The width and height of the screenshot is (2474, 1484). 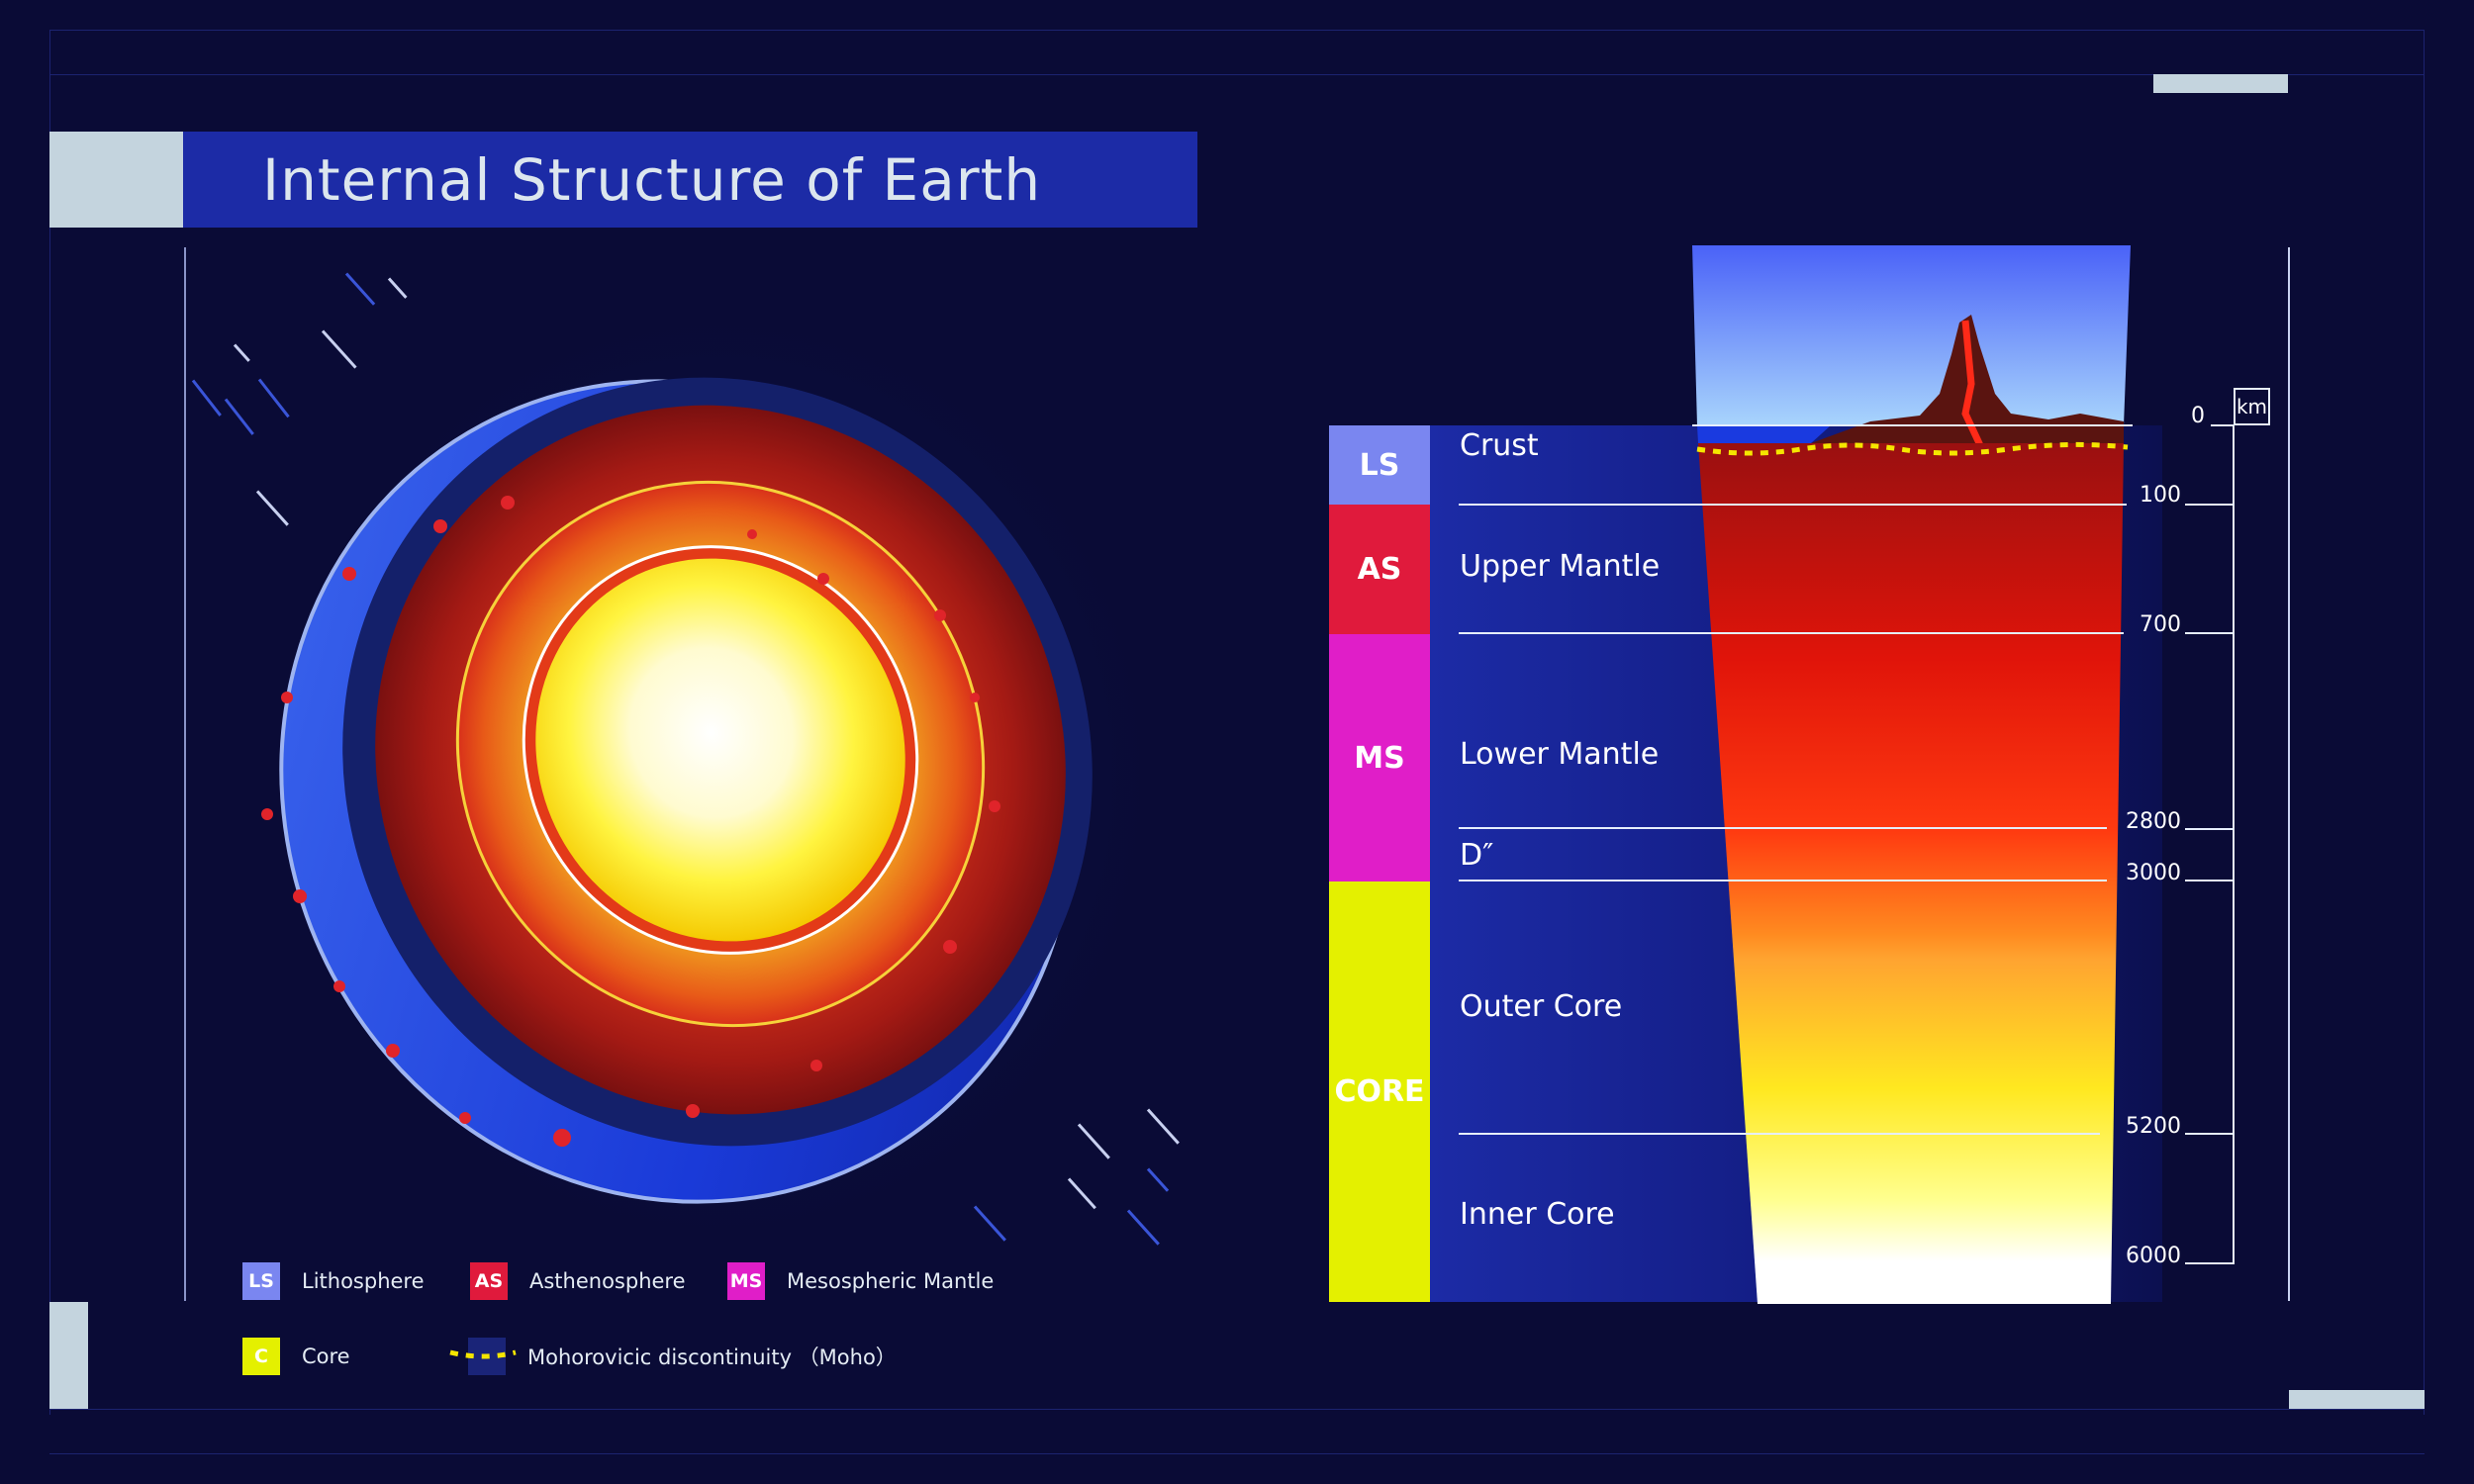 I want to click on legend-swatch-text: LS, so click(x=261, y=1281).